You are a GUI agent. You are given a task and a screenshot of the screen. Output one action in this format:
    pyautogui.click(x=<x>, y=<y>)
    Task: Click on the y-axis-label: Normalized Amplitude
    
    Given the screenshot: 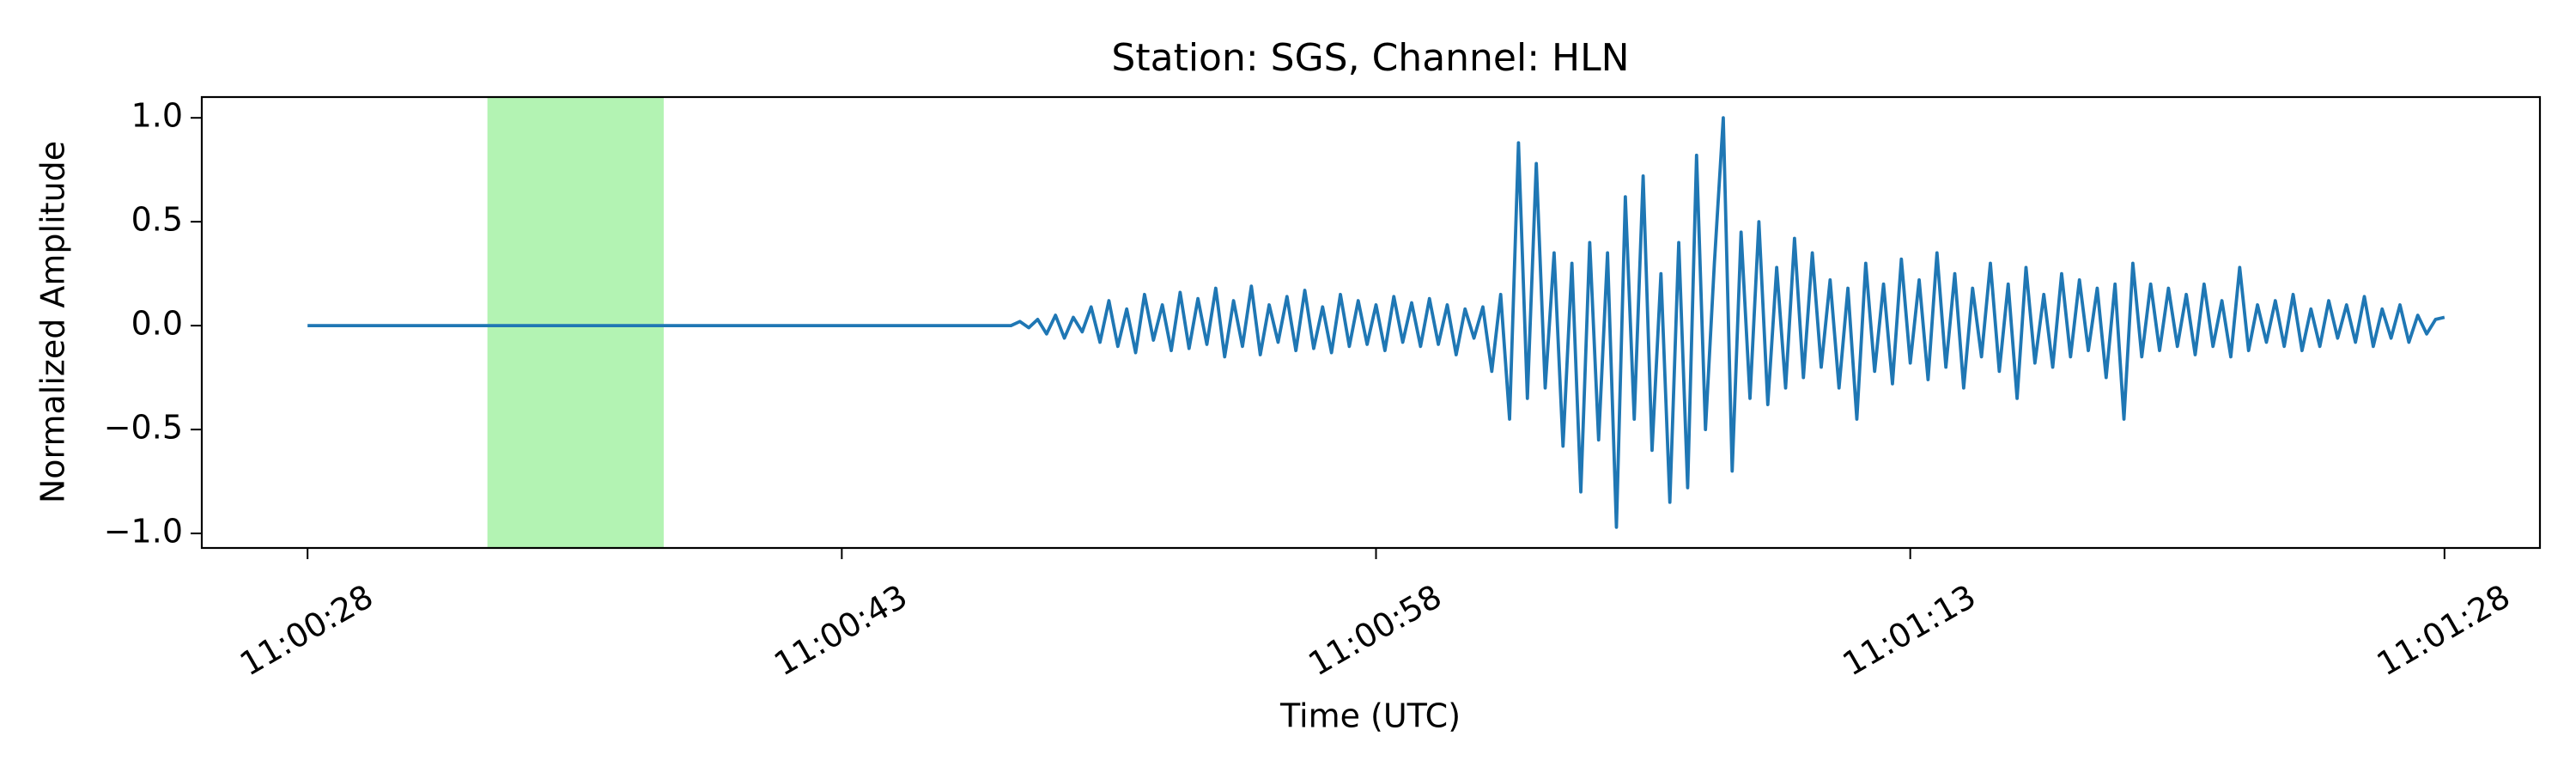 What is the action you would take?
    pyautogui.click(x=53, y=322)
    